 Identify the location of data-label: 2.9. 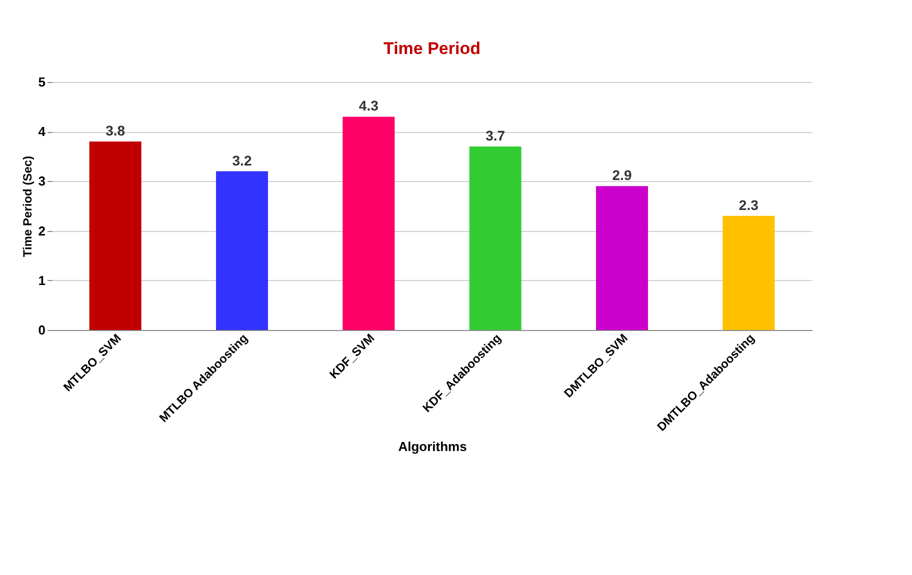
(622, 175).